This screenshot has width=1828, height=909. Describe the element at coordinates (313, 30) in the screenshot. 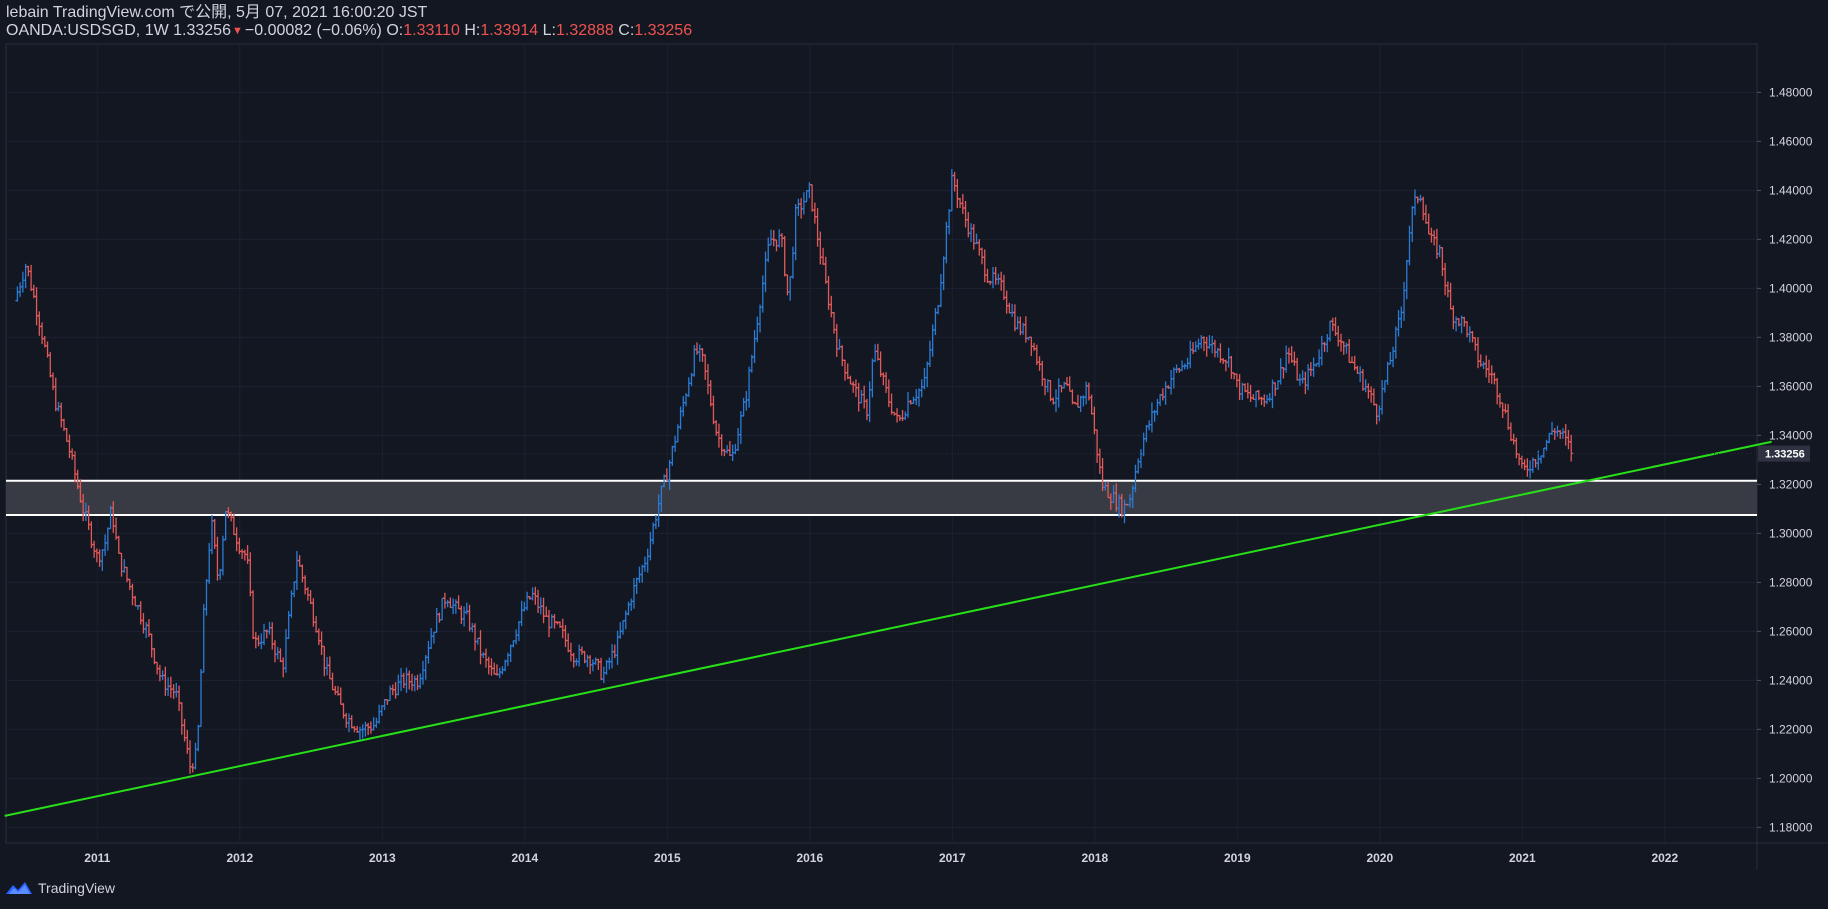

I see `price-change: −0.00082 (−0.06%)` at that location.